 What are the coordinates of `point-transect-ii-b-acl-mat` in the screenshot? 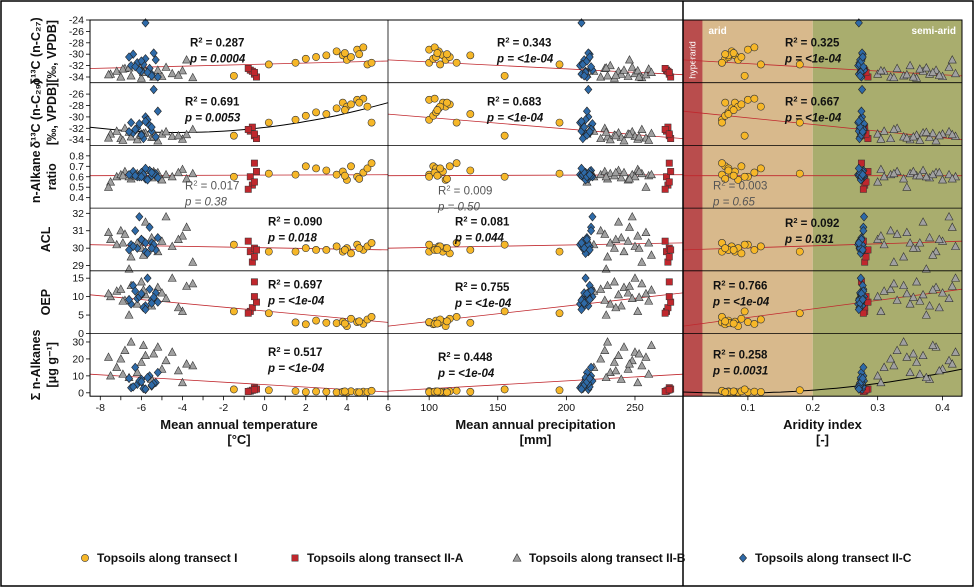 It's located at (123, 242).